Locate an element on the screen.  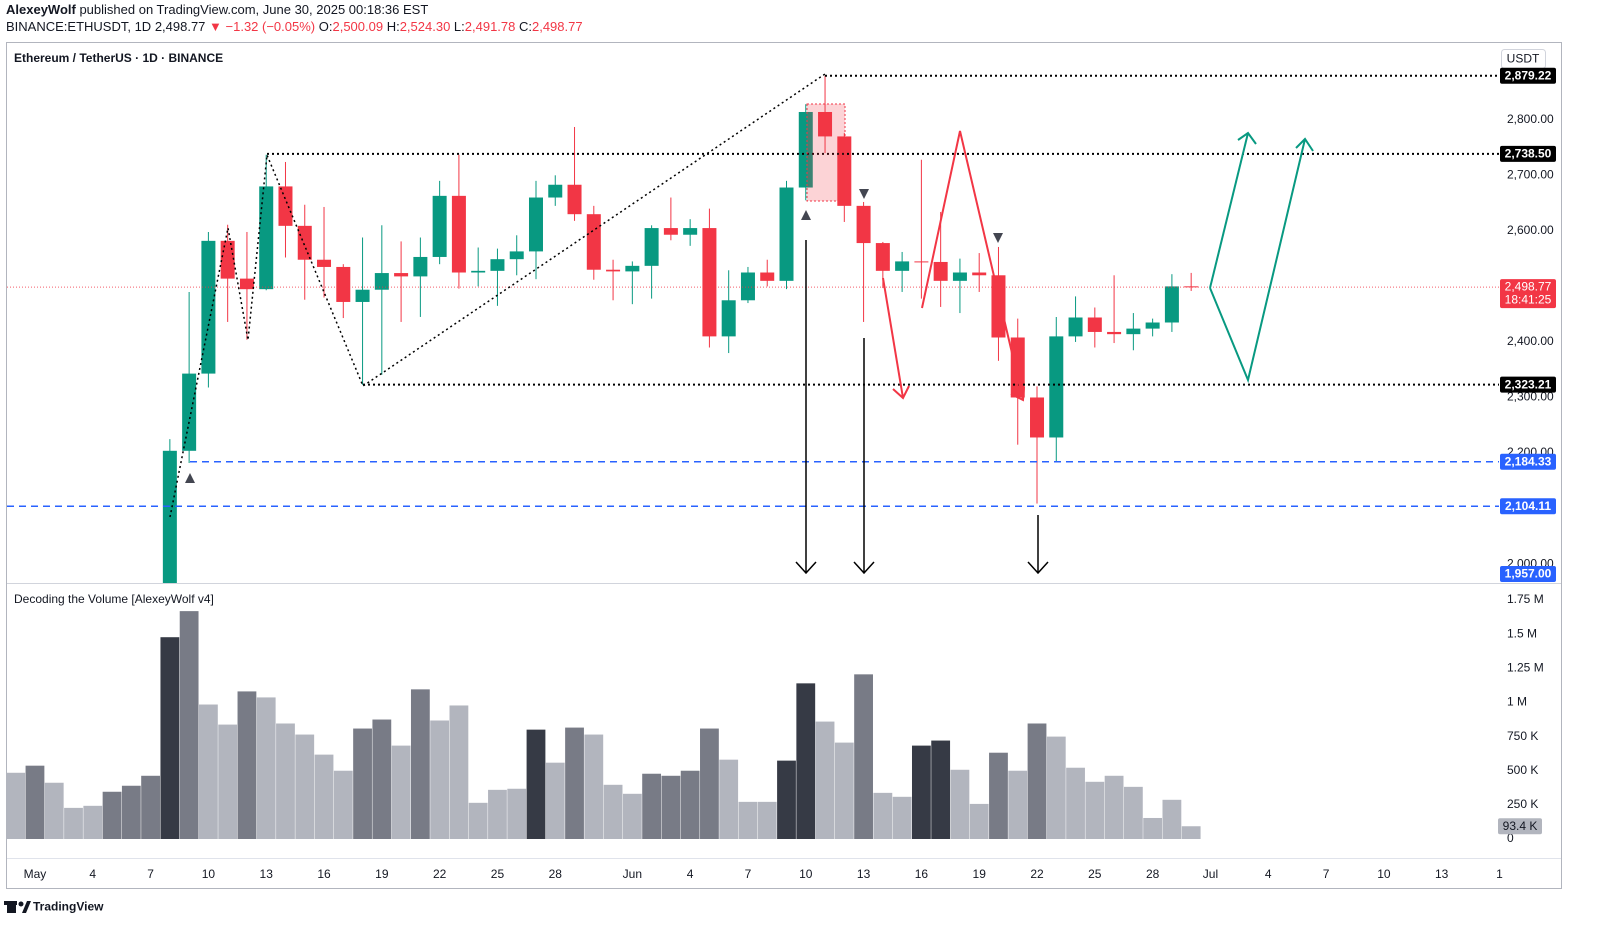
x-tick-label: 4 is located at coordinates (690, 874).